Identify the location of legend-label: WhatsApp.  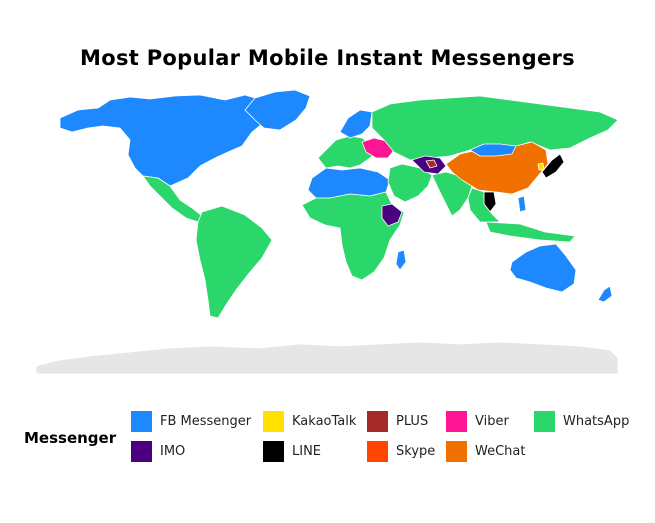
(596, 421).